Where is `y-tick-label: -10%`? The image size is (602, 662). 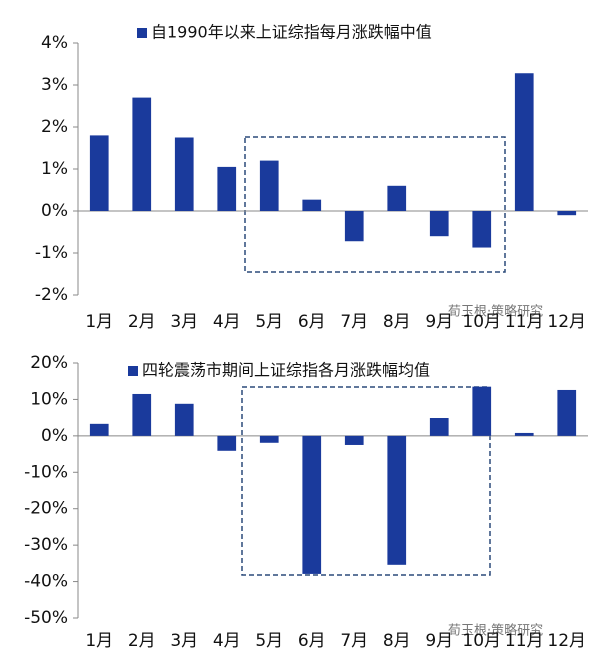
y-tick-label: -10% is located at coordinates (46, 472).